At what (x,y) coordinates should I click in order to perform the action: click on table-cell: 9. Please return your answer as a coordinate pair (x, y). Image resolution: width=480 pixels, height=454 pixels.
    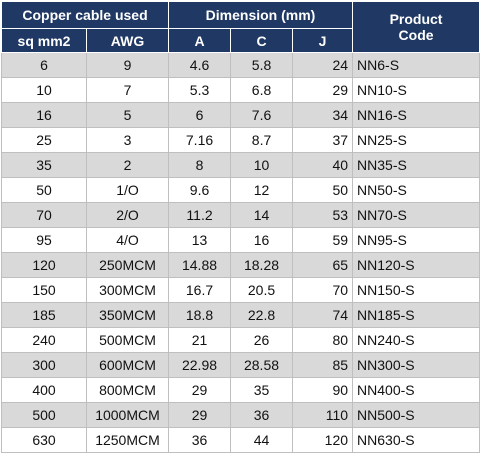
    Looking at the image, I should click on (127, 65).